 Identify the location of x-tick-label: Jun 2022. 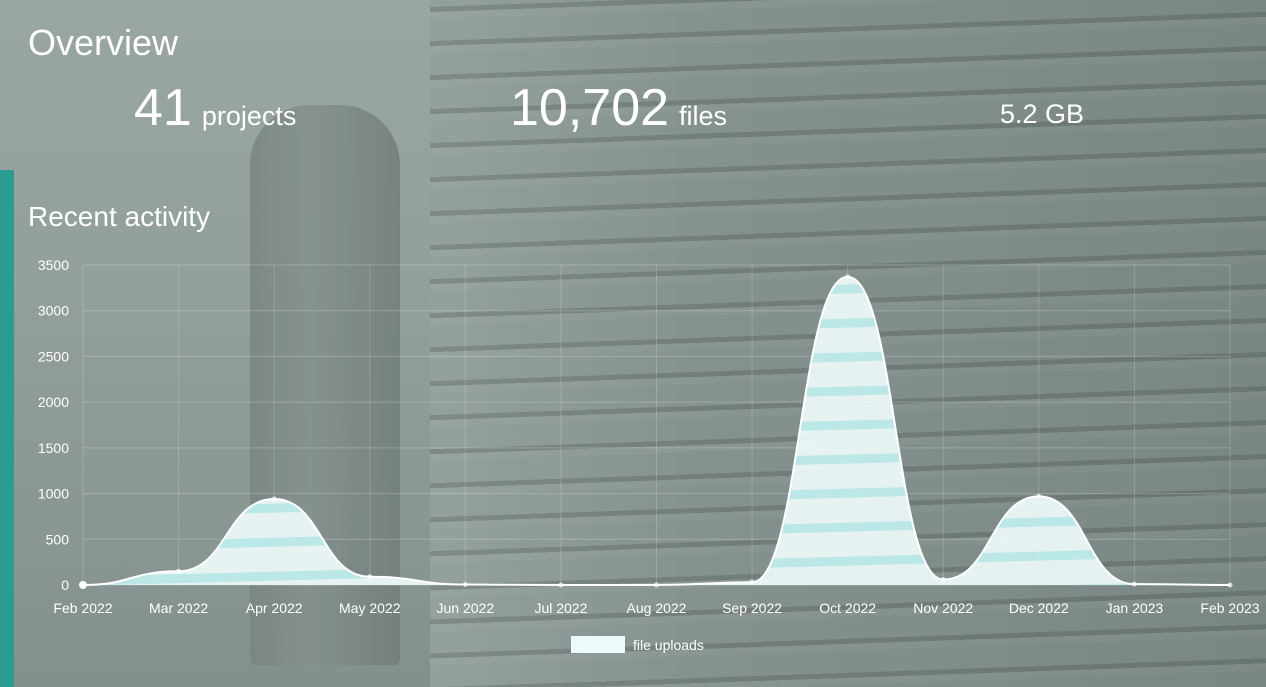
(466, 608).